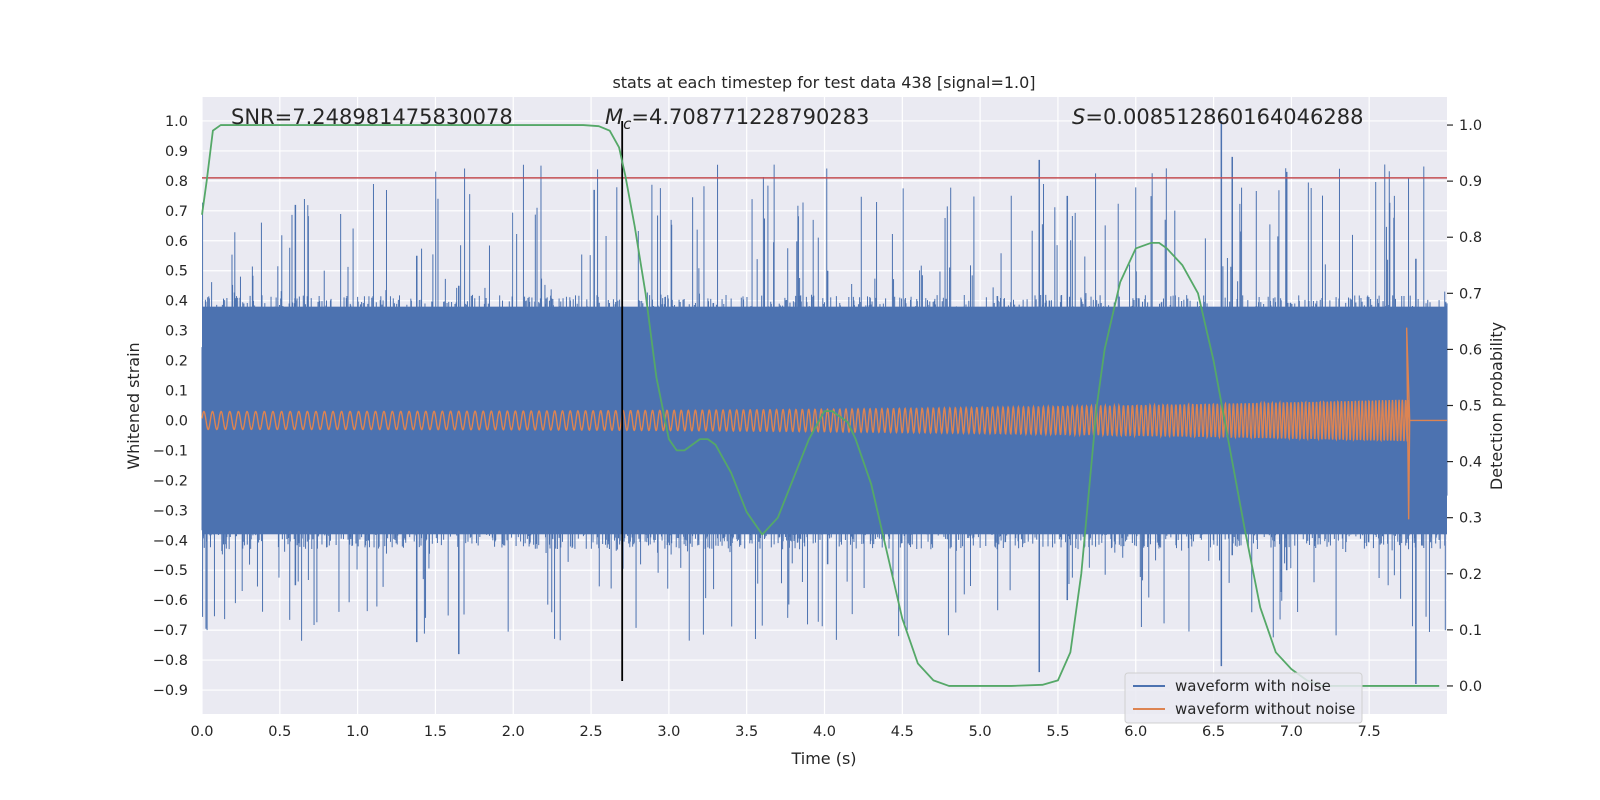 The image size is (1600, 800). Describe the element at coordinates (170, 601) in the screenshot. I see `y-tick-label-left: −0.6` at that location.